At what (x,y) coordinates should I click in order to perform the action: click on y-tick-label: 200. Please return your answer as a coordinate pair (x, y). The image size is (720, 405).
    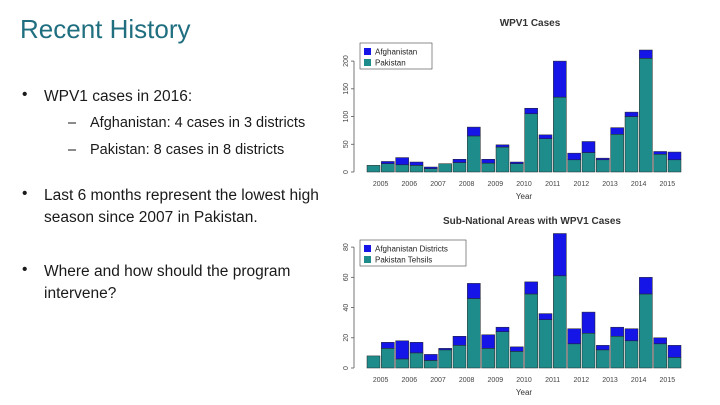
    Looking at the image, I should click on (346, 61).